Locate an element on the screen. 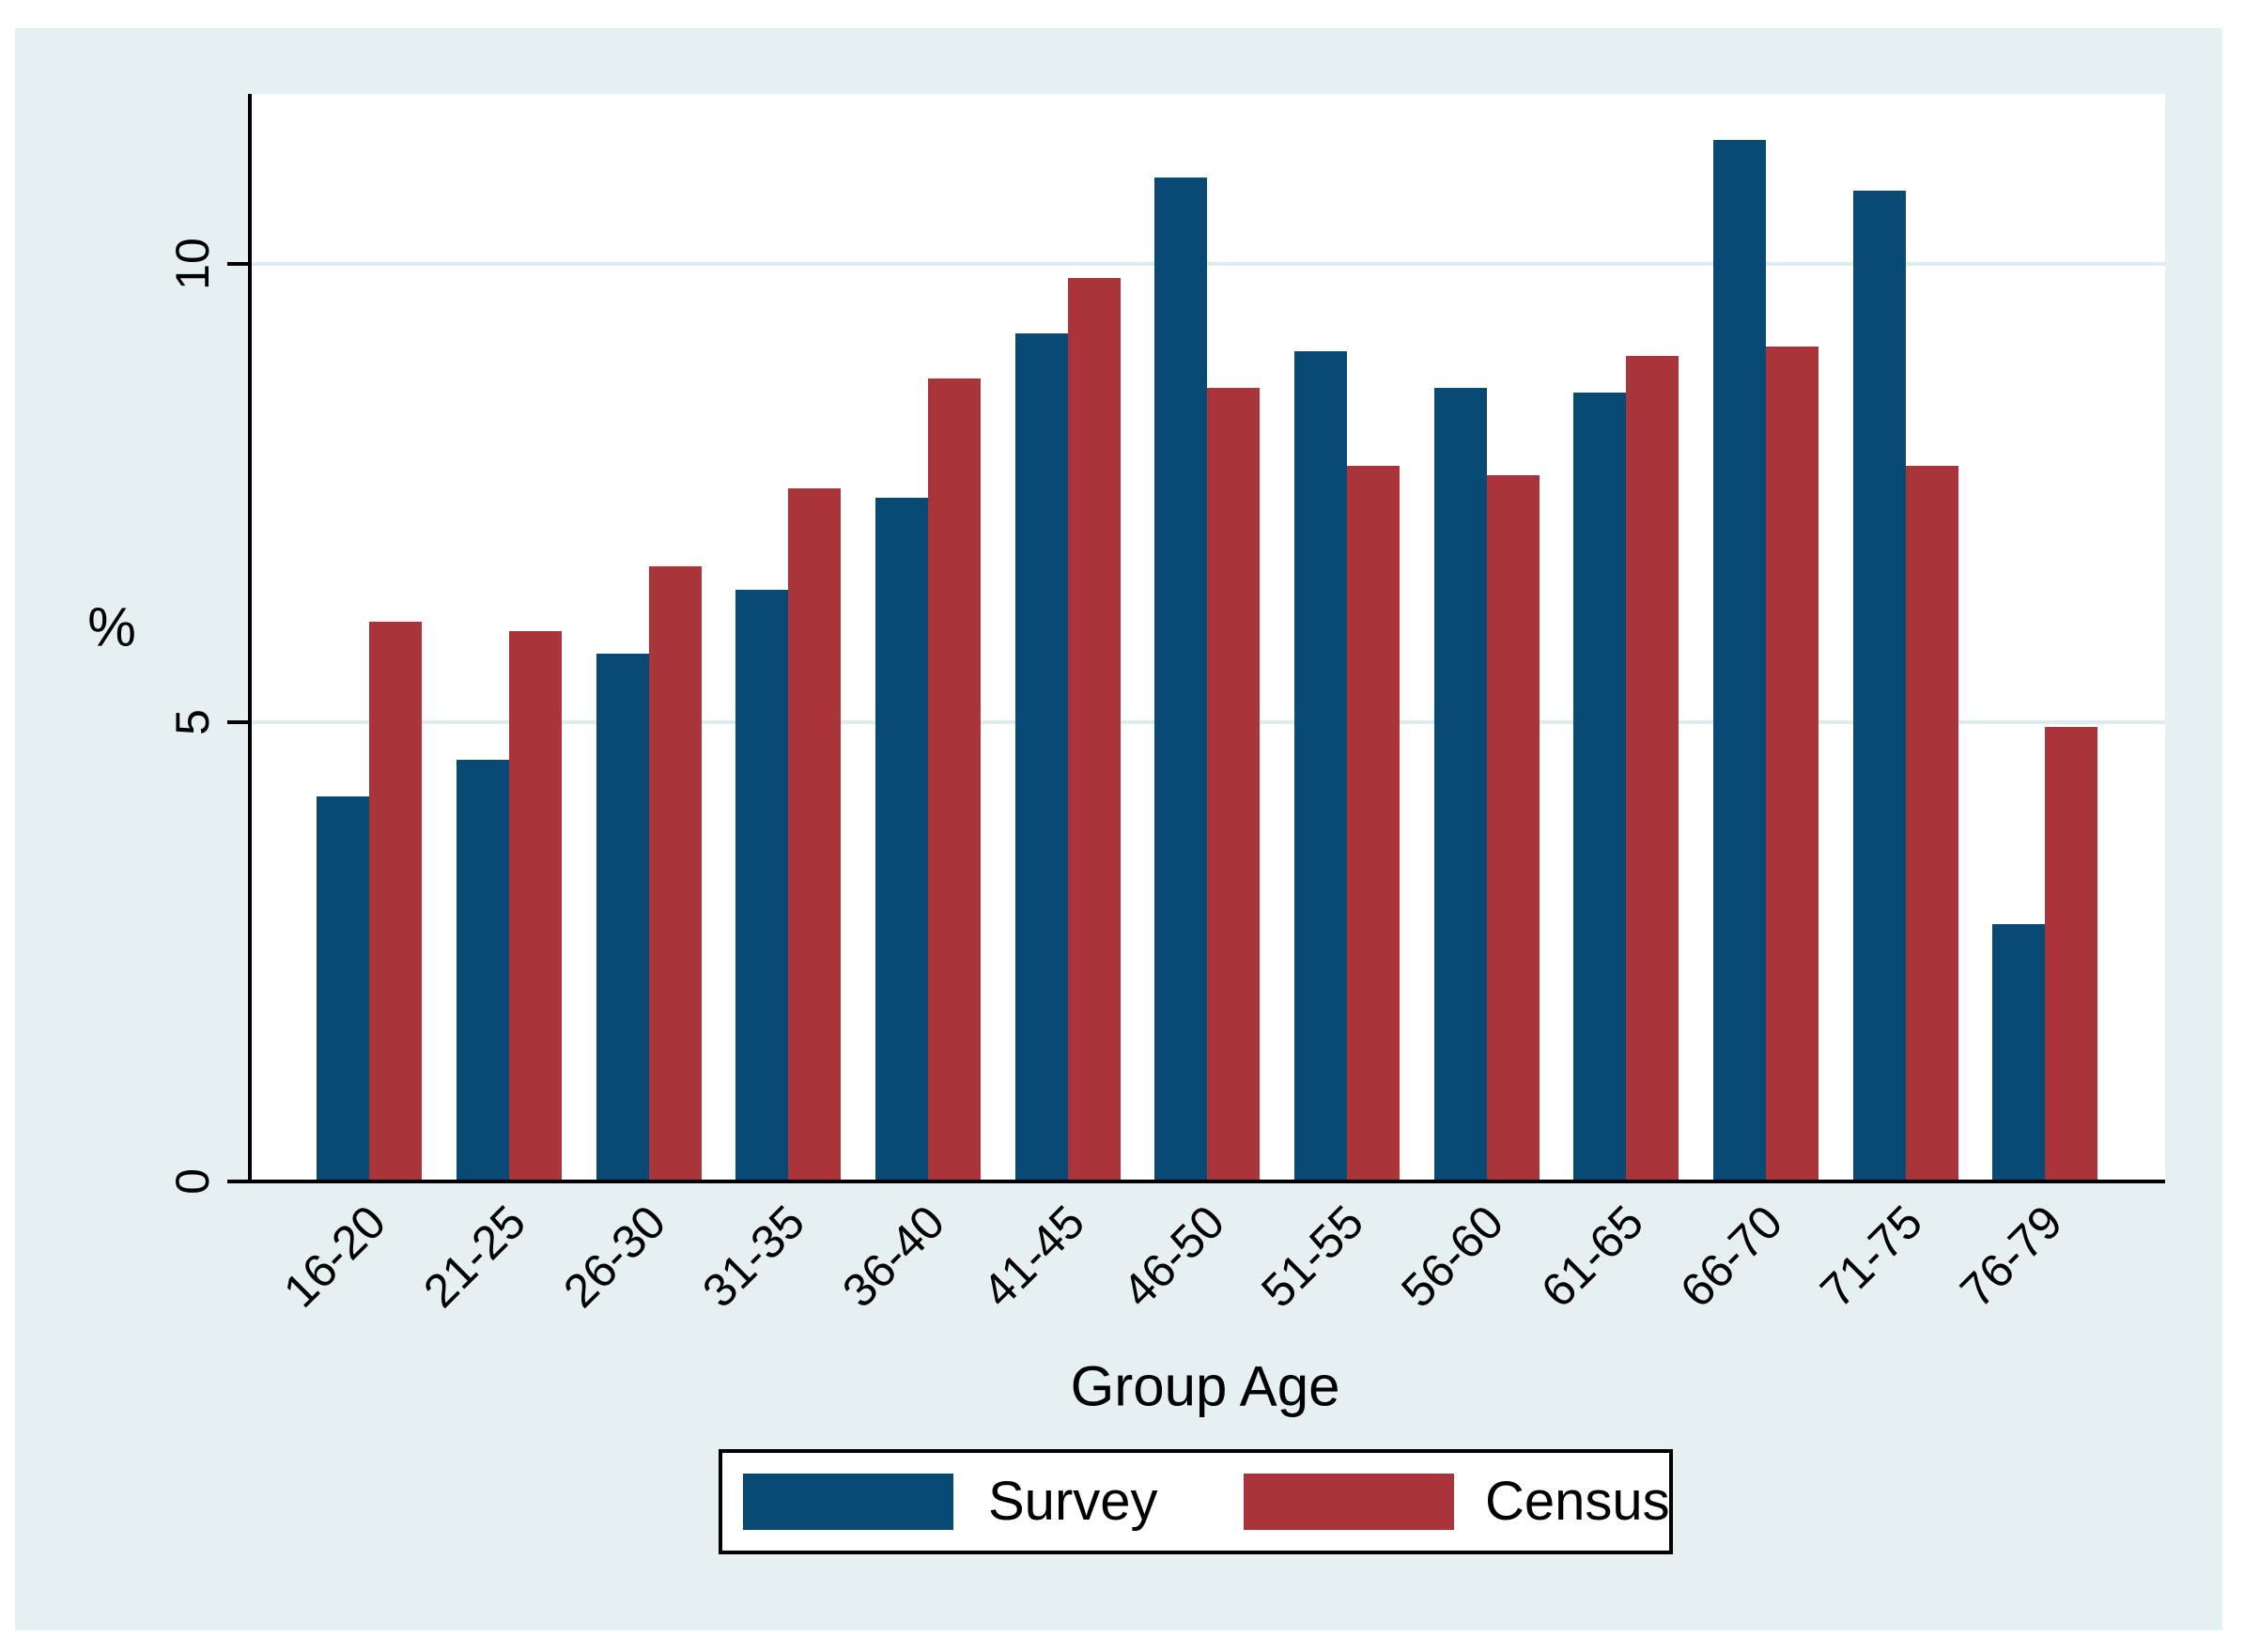 Image resolution: width=2244 pixels, height=1652 pixels. legend-swatch-census is located at coordinates (1349, 1502).